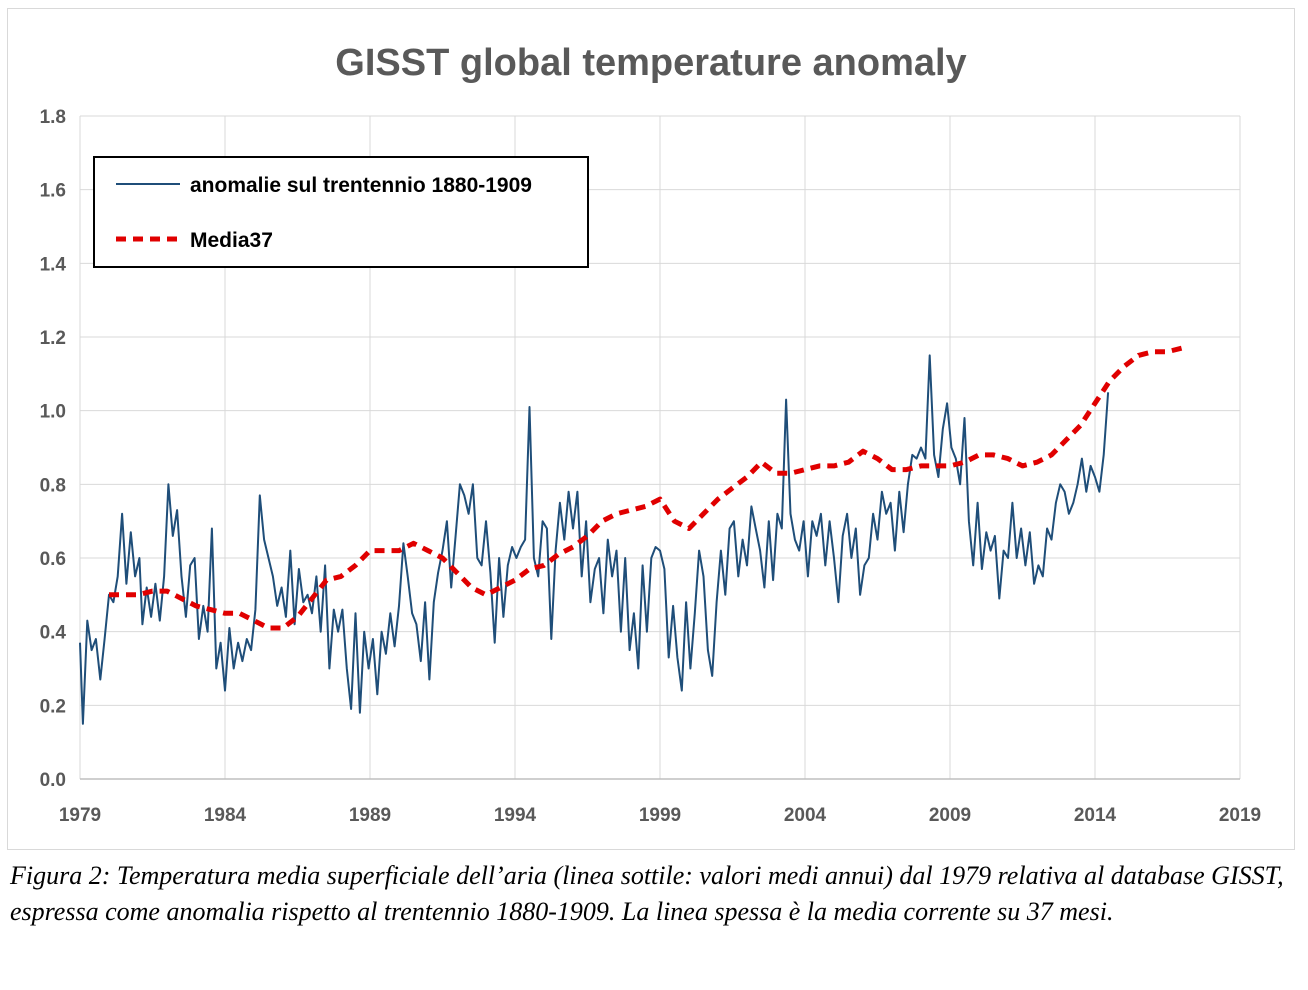 This screenshot has width=1308, height=990. I want to click on x-tick-label: 2019, so click(1240, 815).